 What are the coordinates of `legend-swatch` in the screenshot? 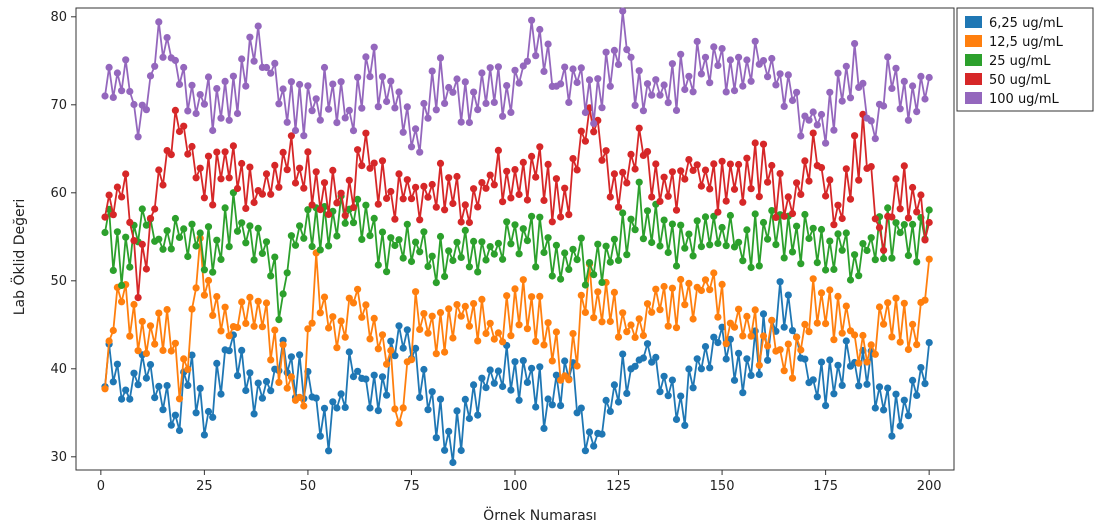 It's located at (973, 79).